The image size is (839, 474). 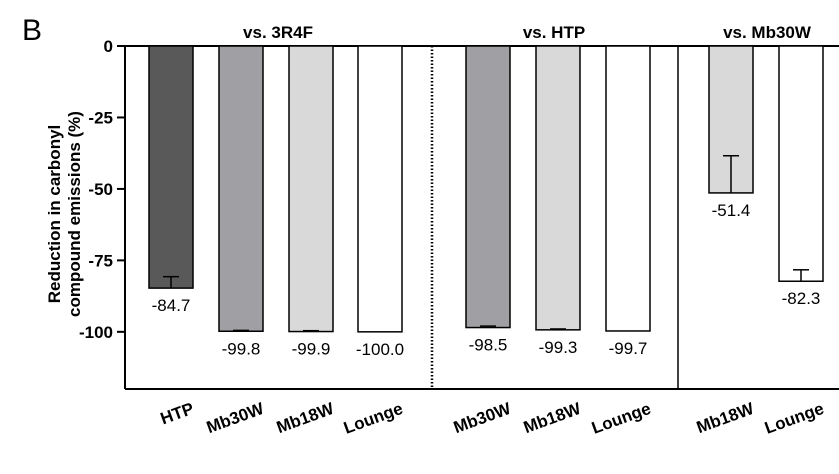 What do you see at coordinates (171, 305) in the screenshot?
I see `data-label: -84.7` at bounding box center [171, 305].